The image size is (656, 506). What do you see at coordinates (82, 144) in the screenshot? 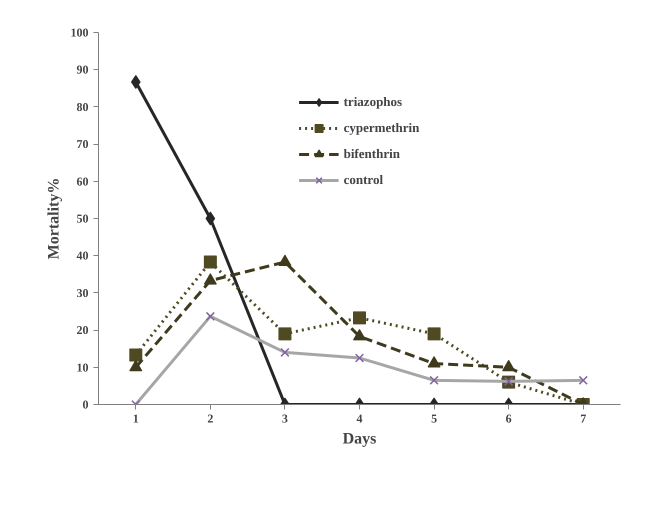
I see `y-tick-label: 70` at bounding box center [82, 144].